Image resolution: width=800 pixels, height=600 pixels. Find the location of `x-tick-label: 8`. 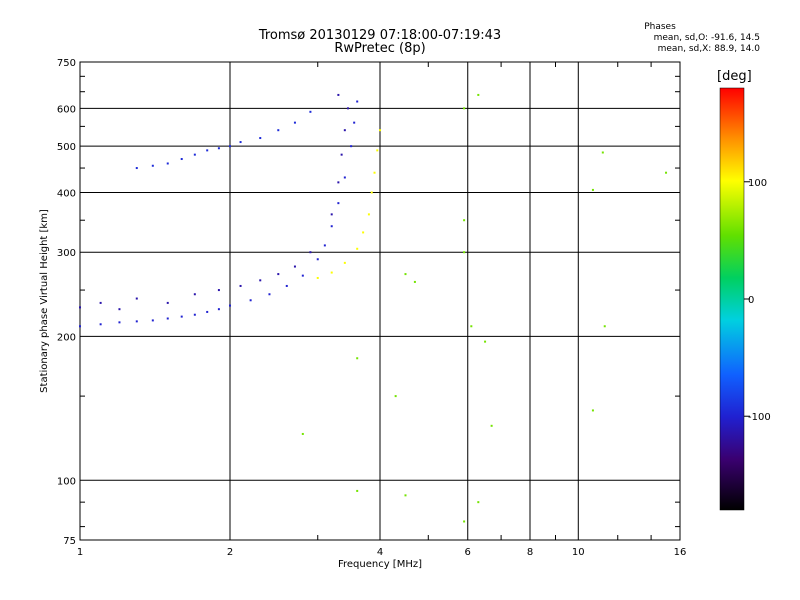

x-tick-label: 8 is located at coordinates (530, 552).